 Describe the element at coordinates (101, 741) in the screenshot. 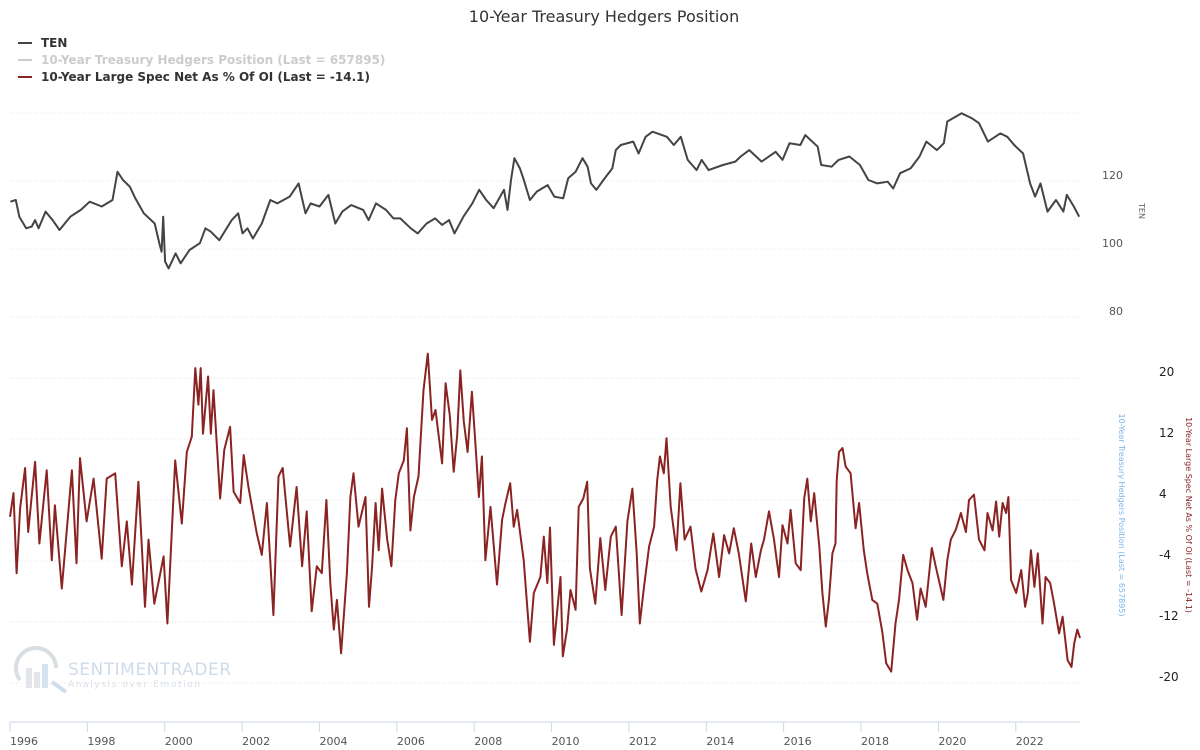

I see `x-tick-label: 1998` at that location.